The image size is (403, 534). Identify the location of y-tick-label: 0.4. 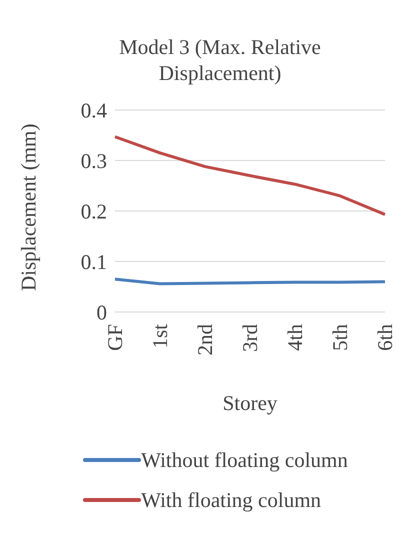
(94, 110).